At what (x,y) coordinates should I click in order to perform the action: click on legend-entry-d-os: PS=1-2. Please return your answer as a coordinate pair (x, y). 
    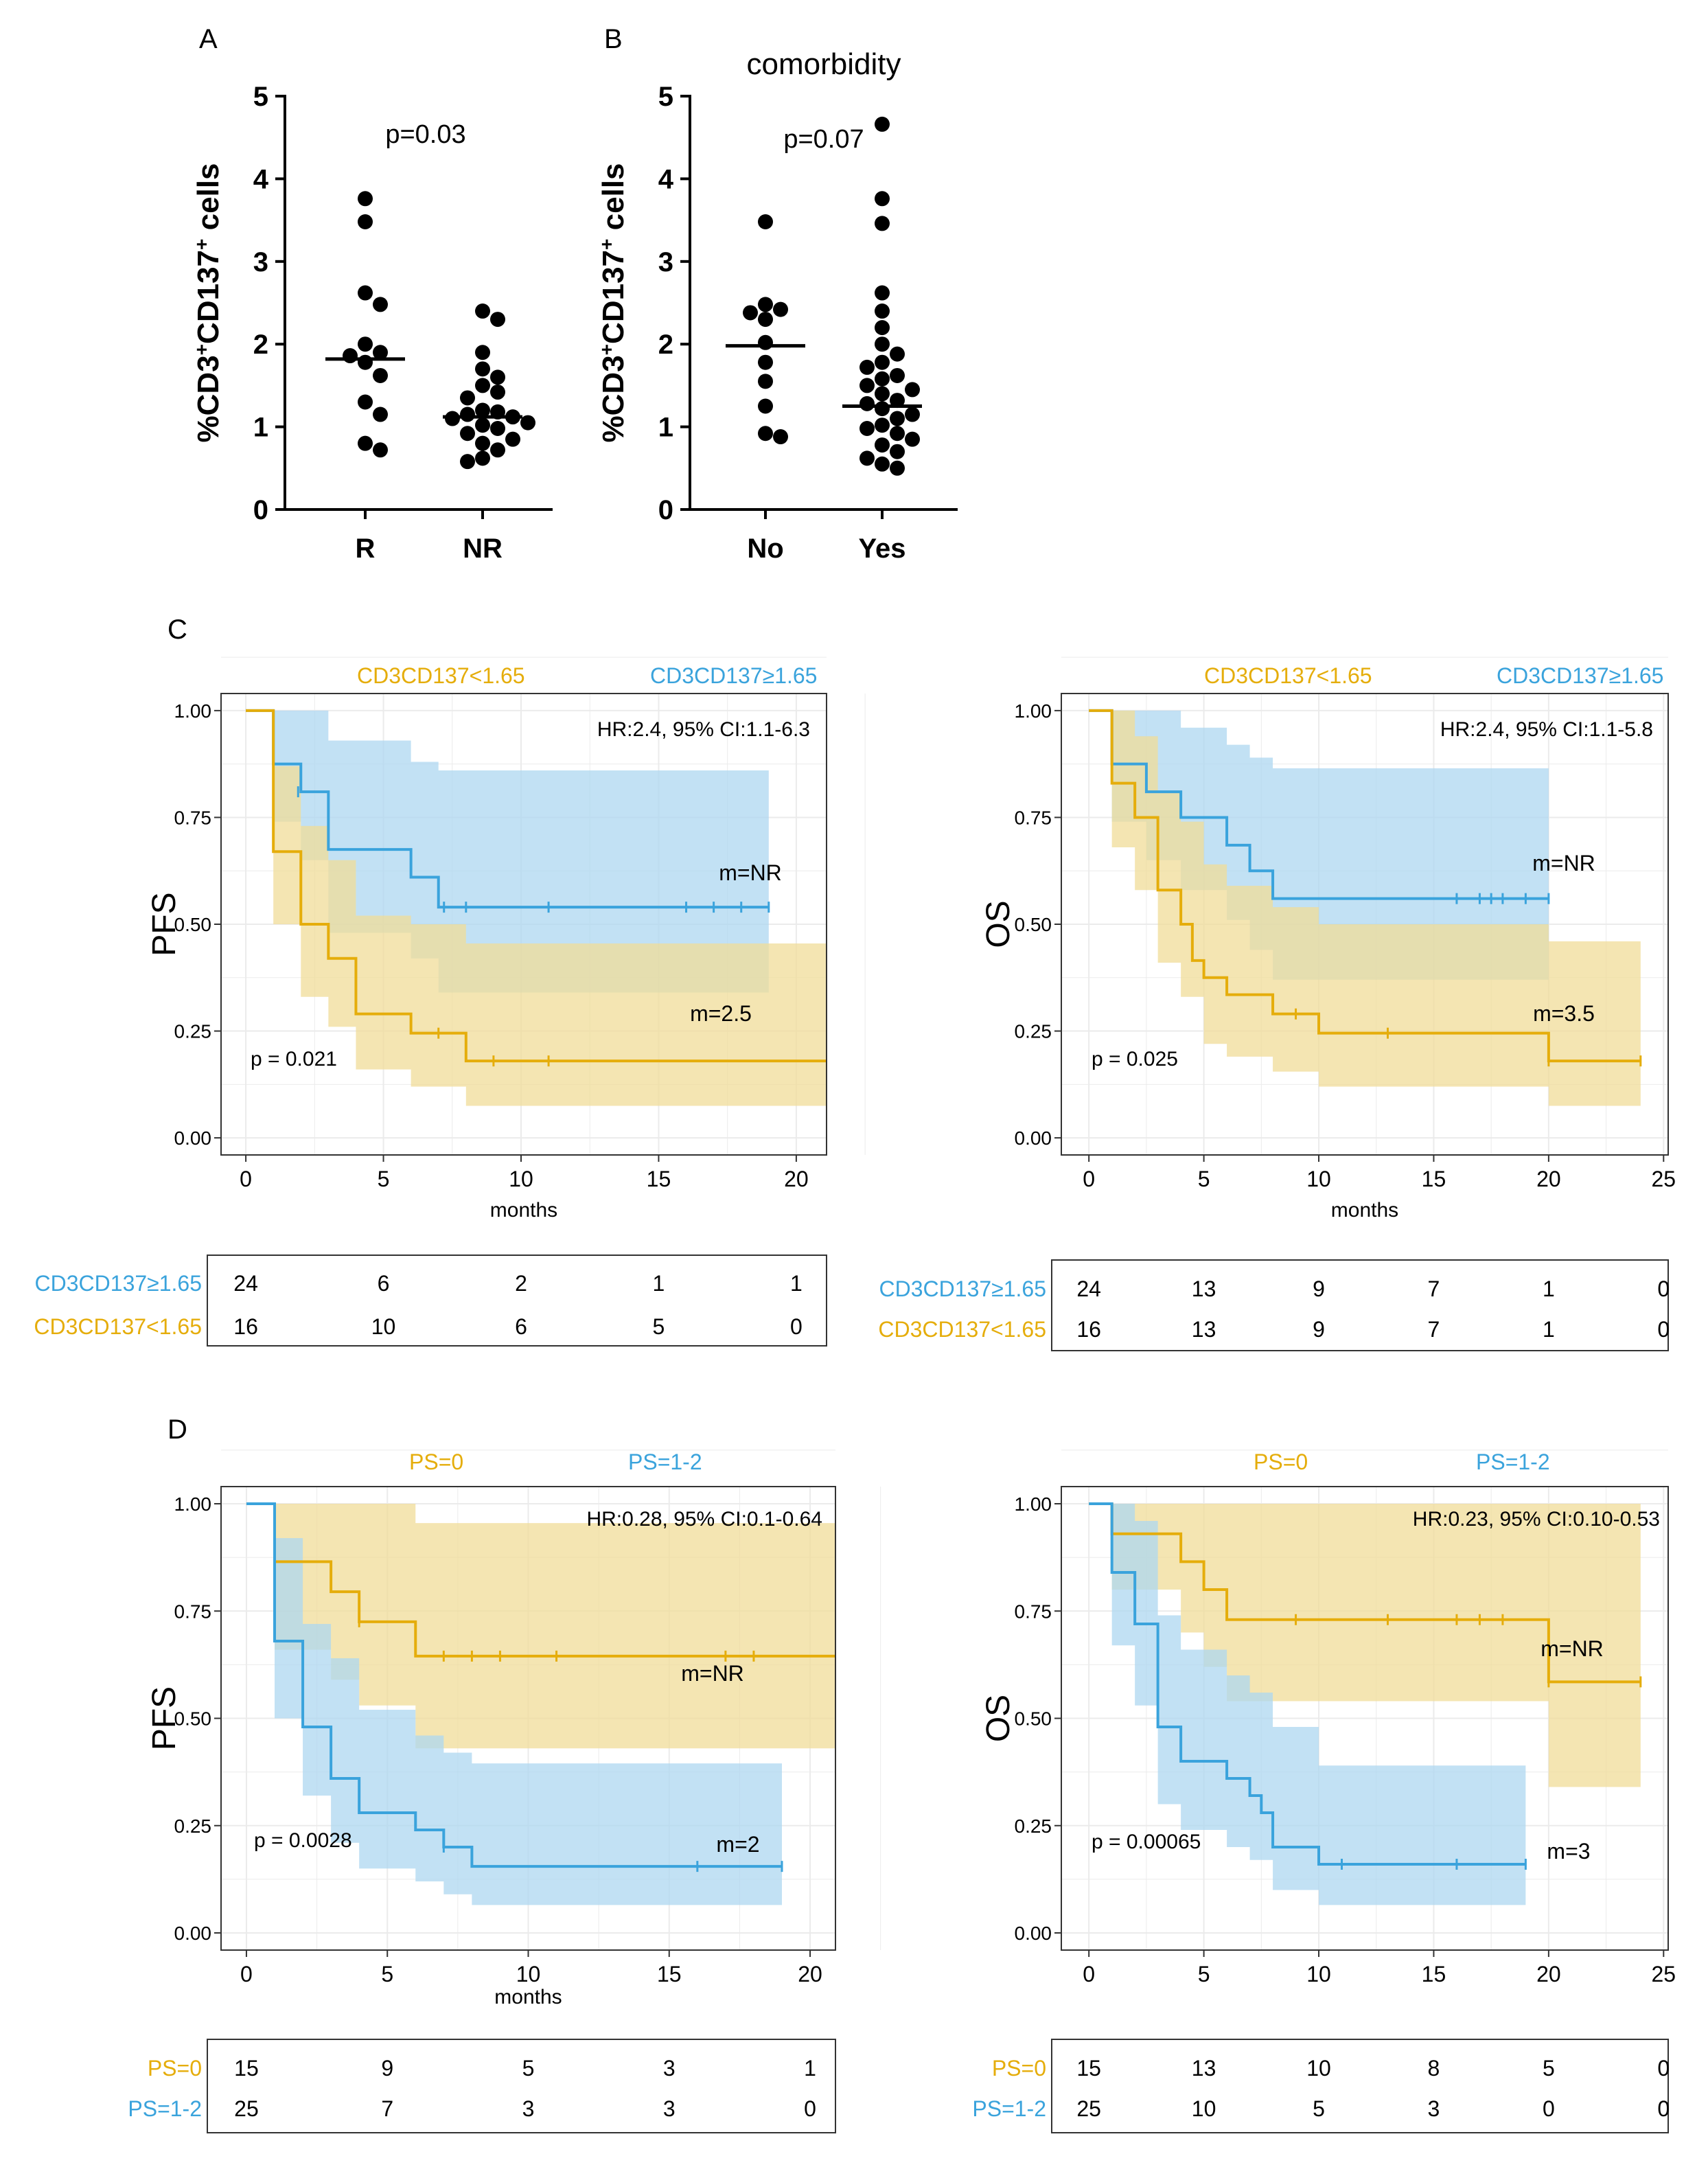
    Looking at the image, I should click on (1513, 1462).